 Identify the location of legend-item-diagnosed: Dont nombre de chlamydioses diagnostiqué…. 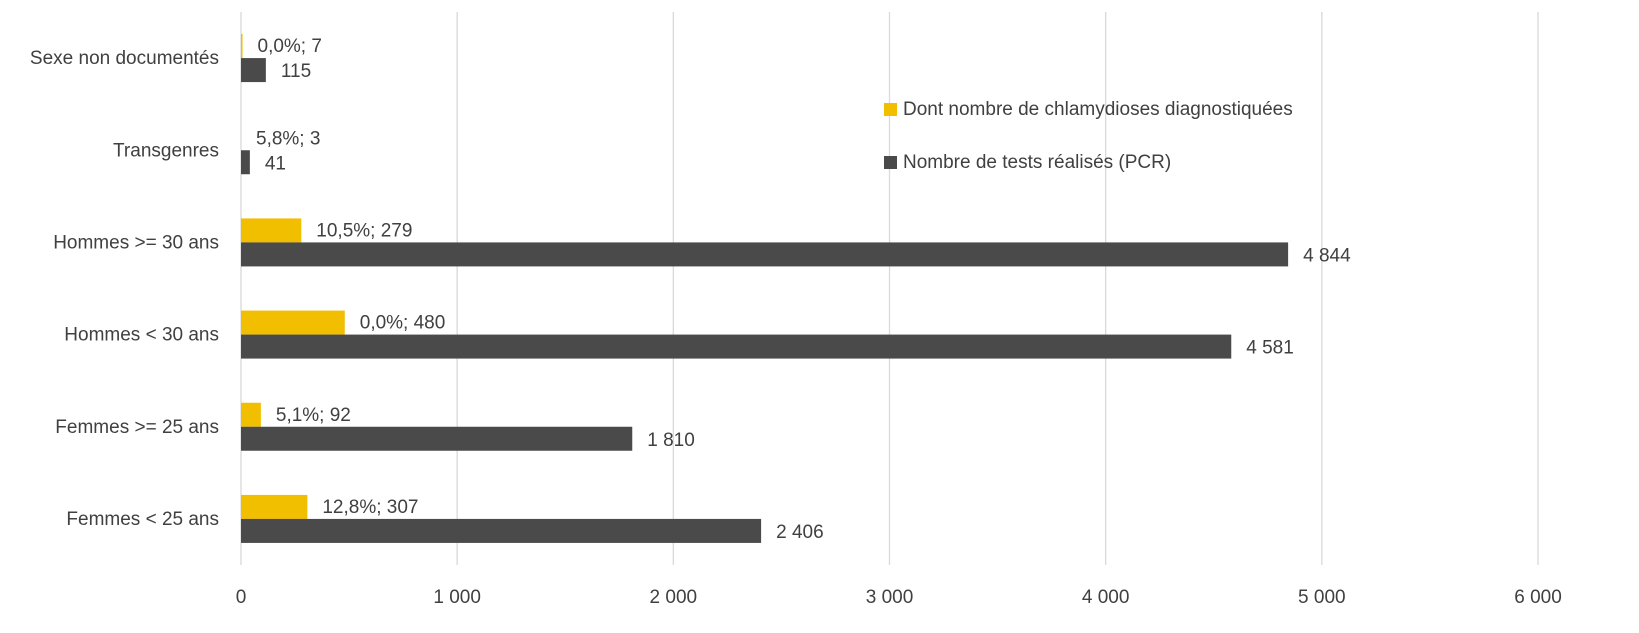
(1088, 109).